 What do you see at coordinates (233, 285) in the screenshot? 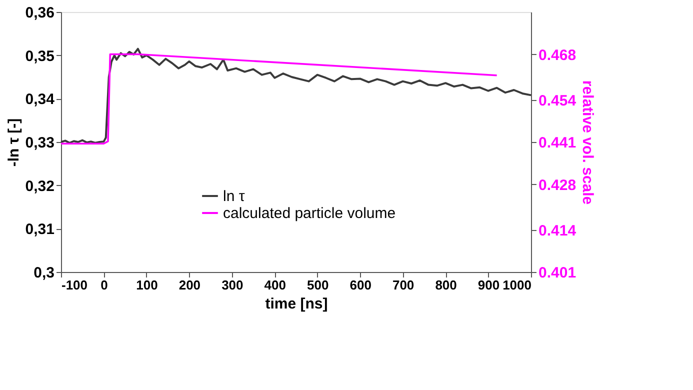
I see `x-tick-label: 300` at bounding box center [233, 285].